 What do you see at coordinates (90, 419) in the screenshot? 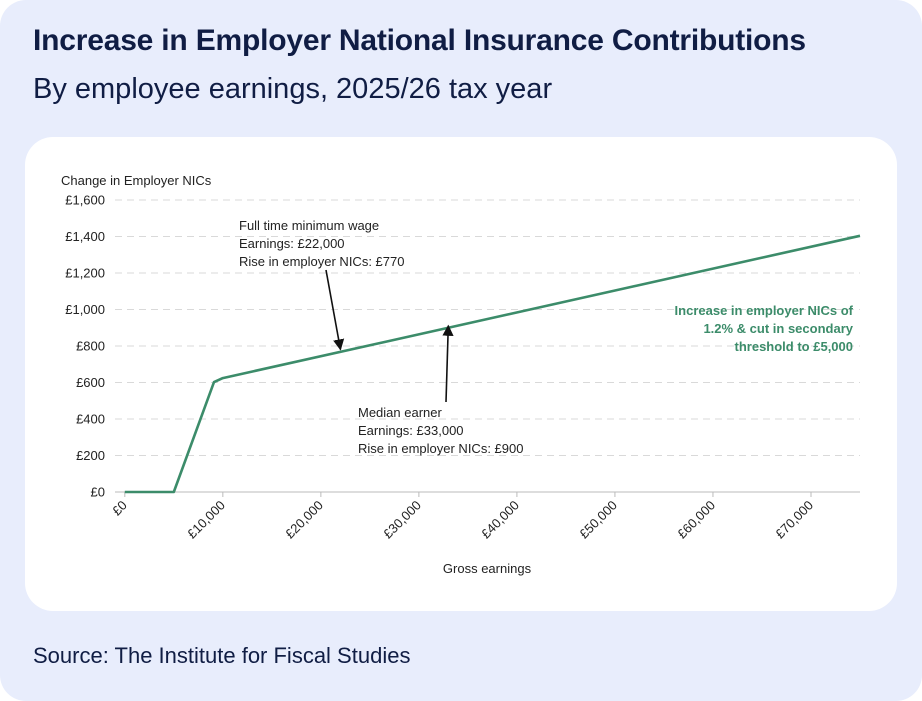
I see `y-tick-label: £400` at bounding box center [90, 419].